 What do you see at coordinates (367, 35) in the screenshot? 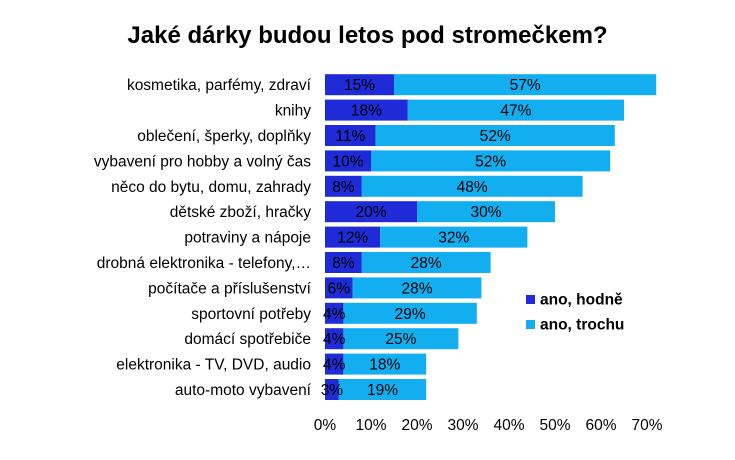
I see `chart-title: Jaké dárky budou letos pod stromečkem?` at bounding box center [367, 35].